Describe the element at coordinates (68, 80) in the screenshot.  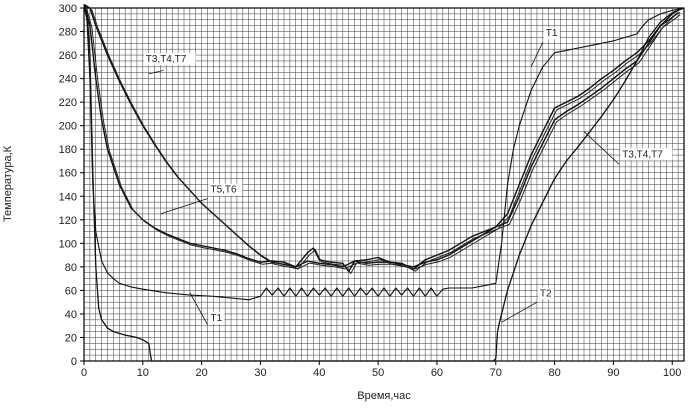
I see `y-tick-label: 240` at that location.